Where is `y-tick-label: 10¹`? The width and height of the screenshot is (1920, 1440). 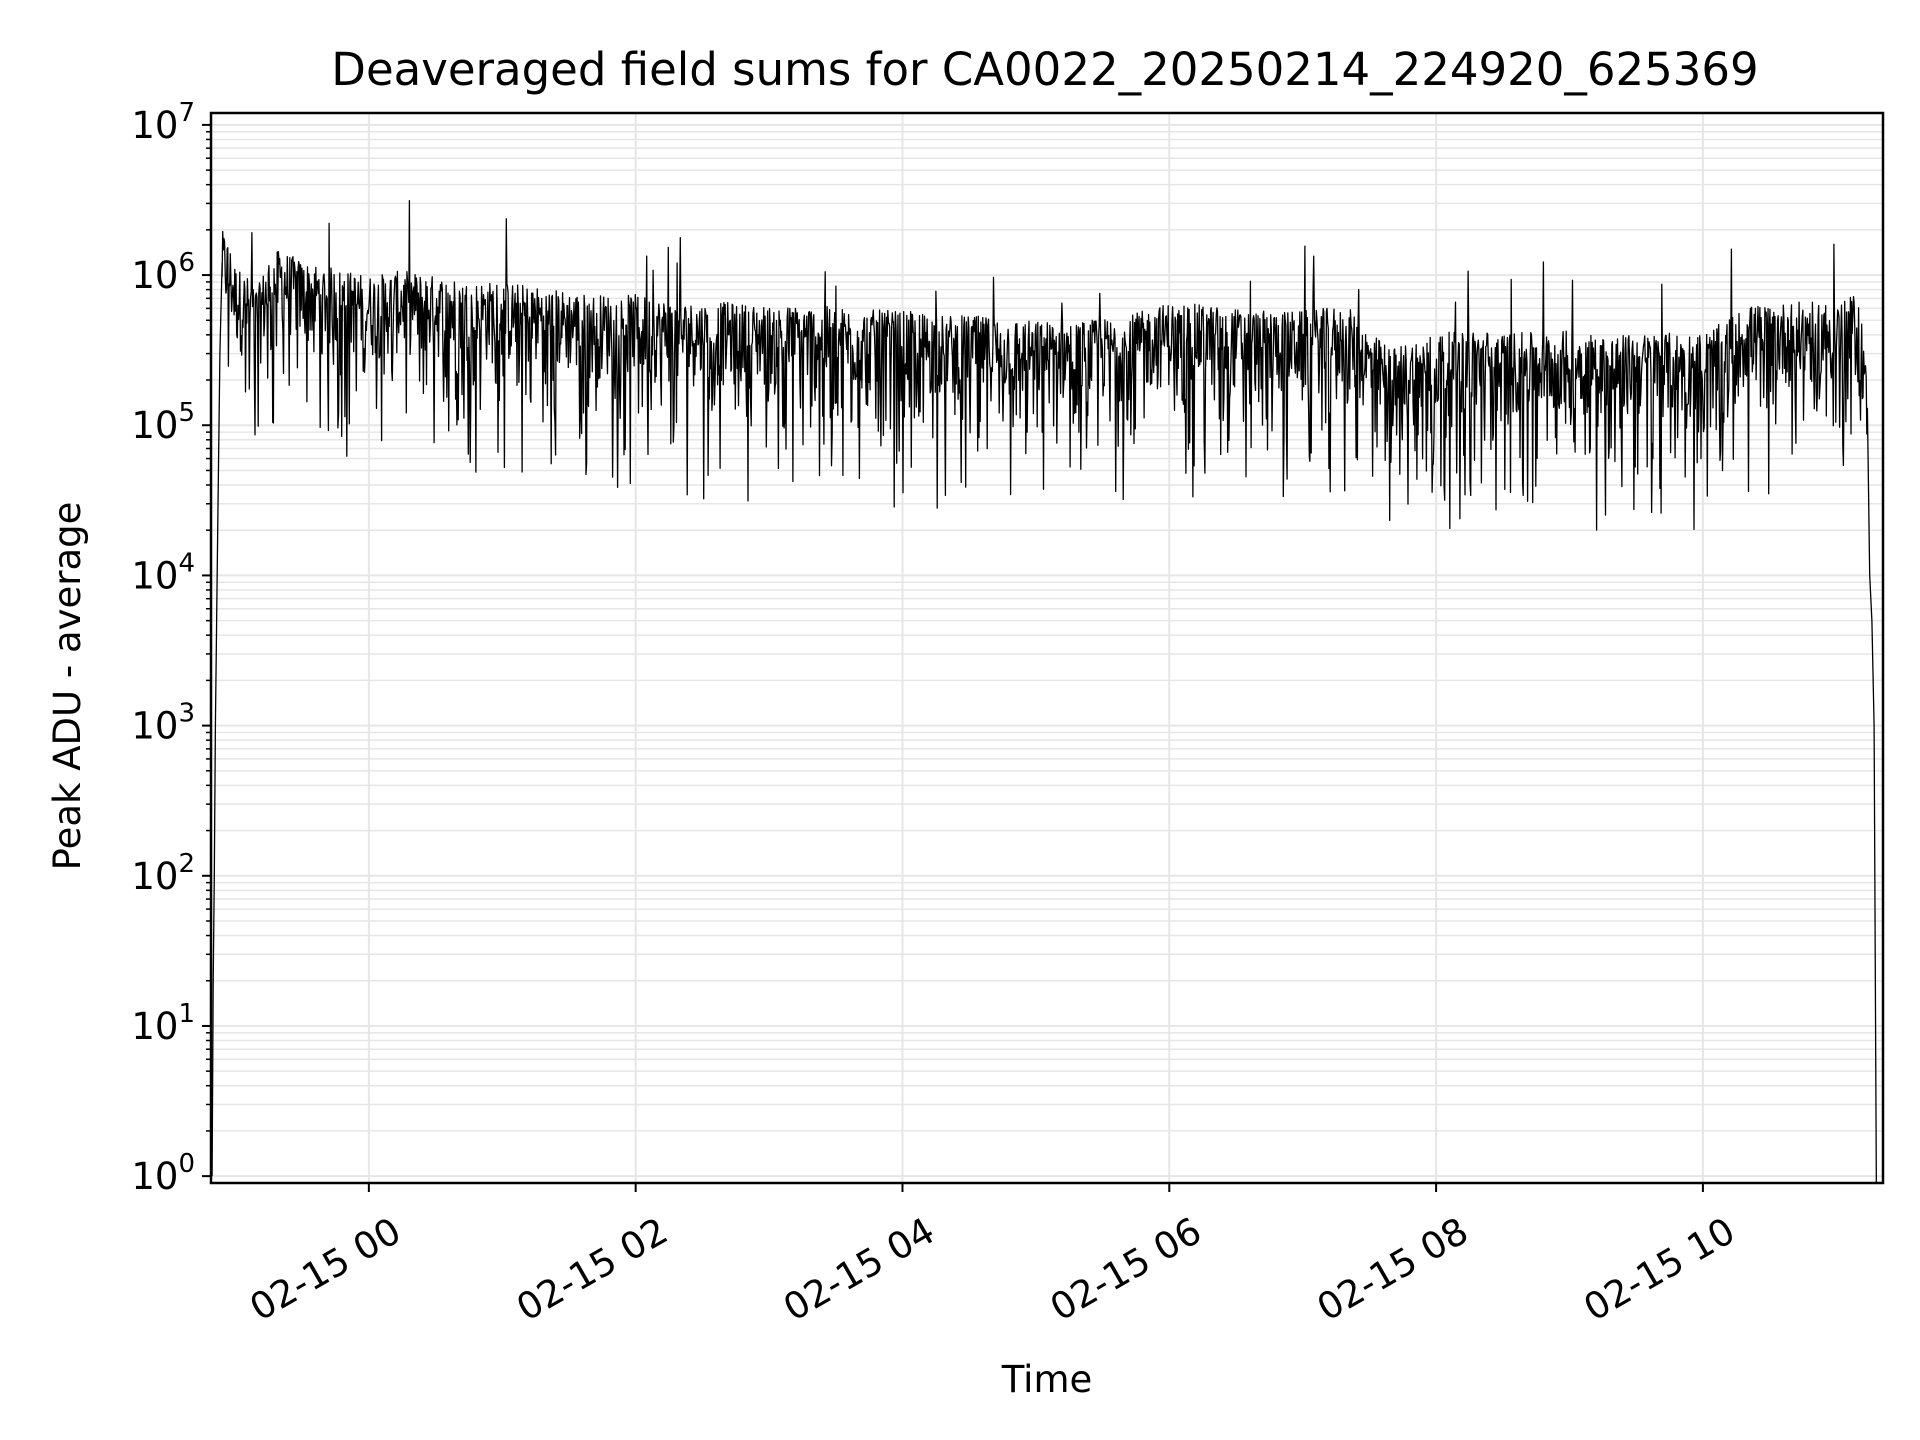
y-tick-label: 10¹ is located at coordinates (163, 1023).